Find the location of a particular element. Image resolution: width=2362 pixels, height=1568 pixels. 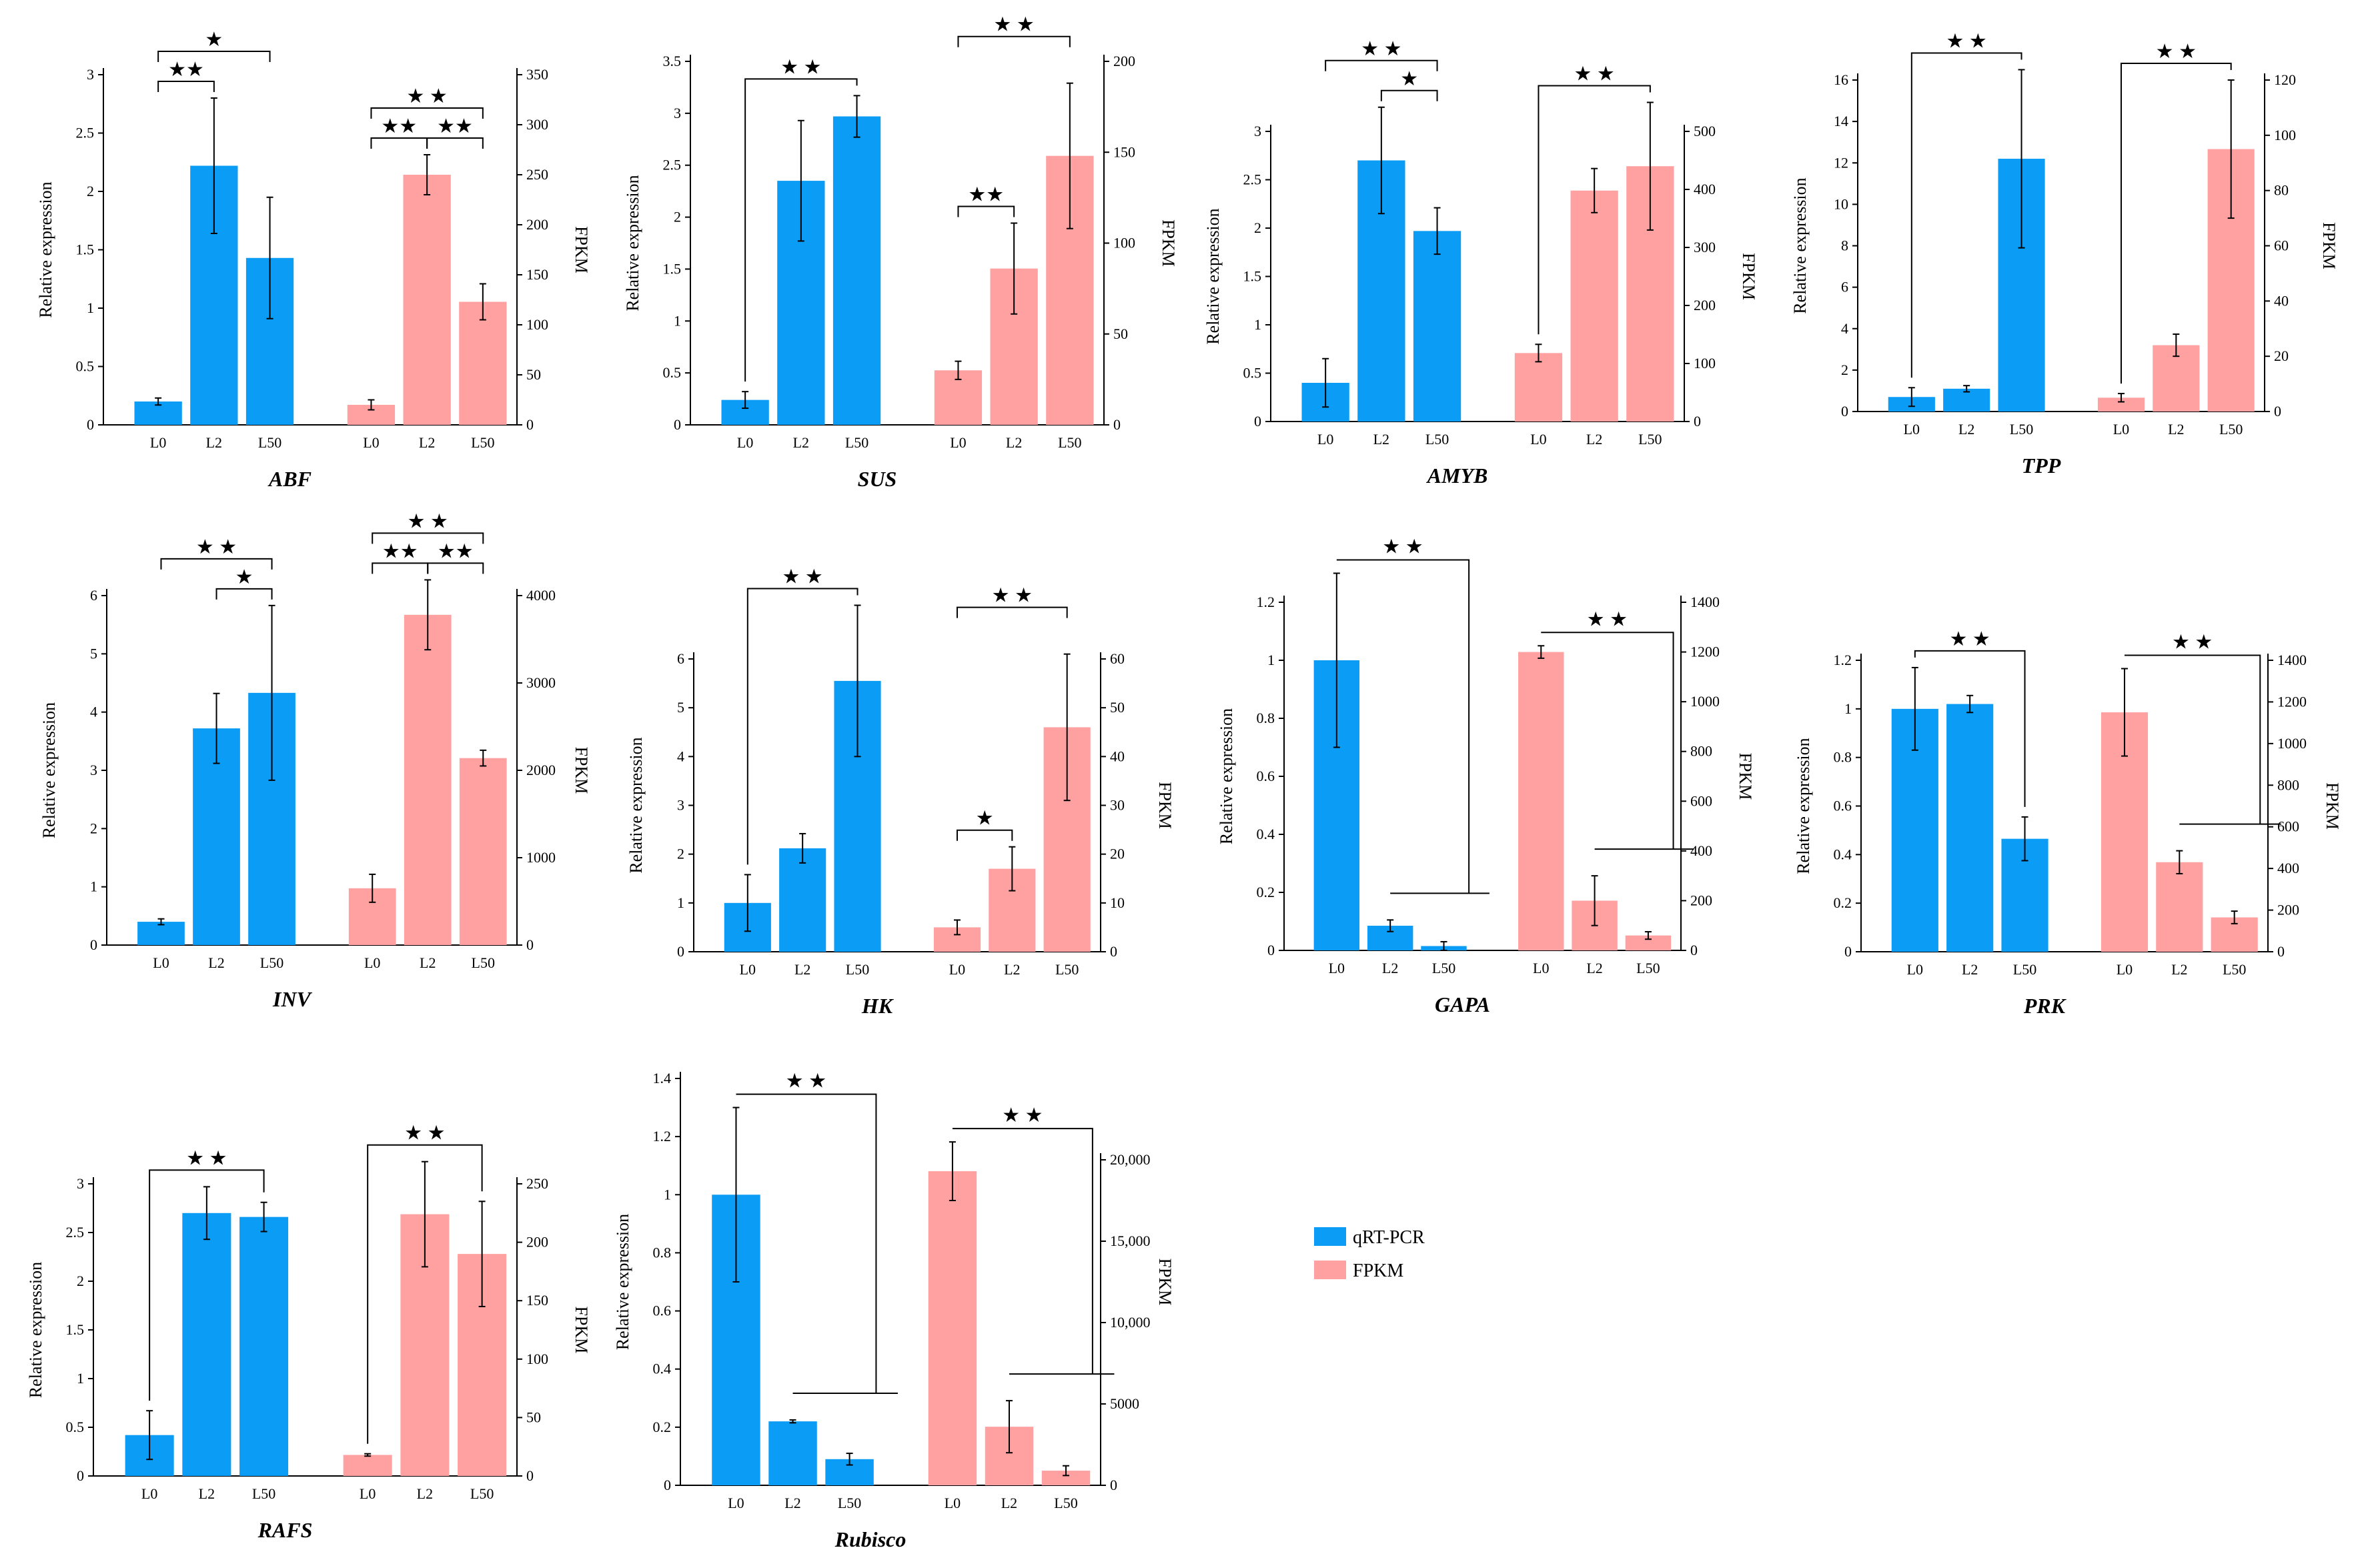

y2-axis-label: FPKM is located at coordinates (1746, 776).